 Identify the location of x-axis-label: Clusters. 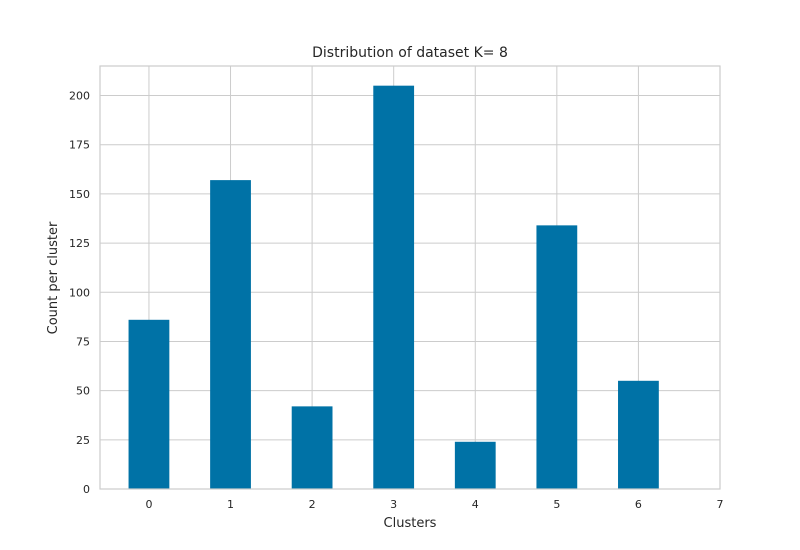
(410, 523).